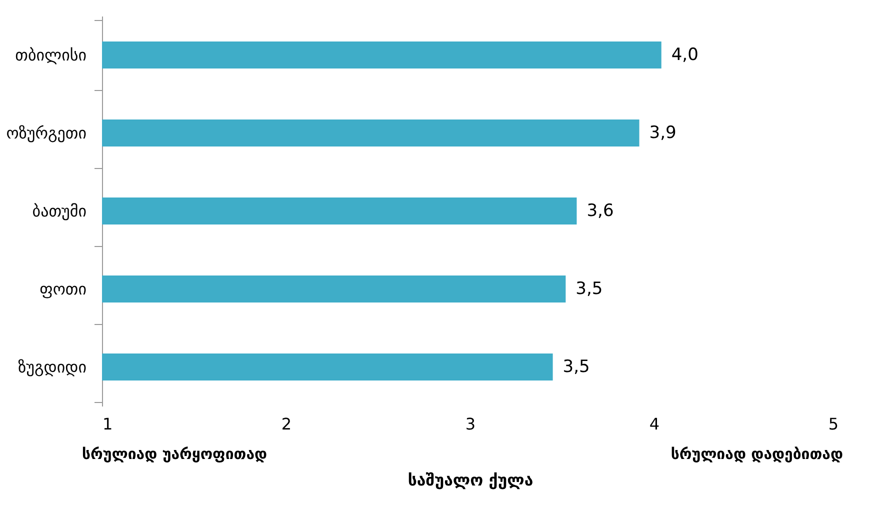  What do you see at coordinates (471, 480) in the screenshot?
I see `x-axis-title: საშუალო ქულა` at bounding box center [471, 480].